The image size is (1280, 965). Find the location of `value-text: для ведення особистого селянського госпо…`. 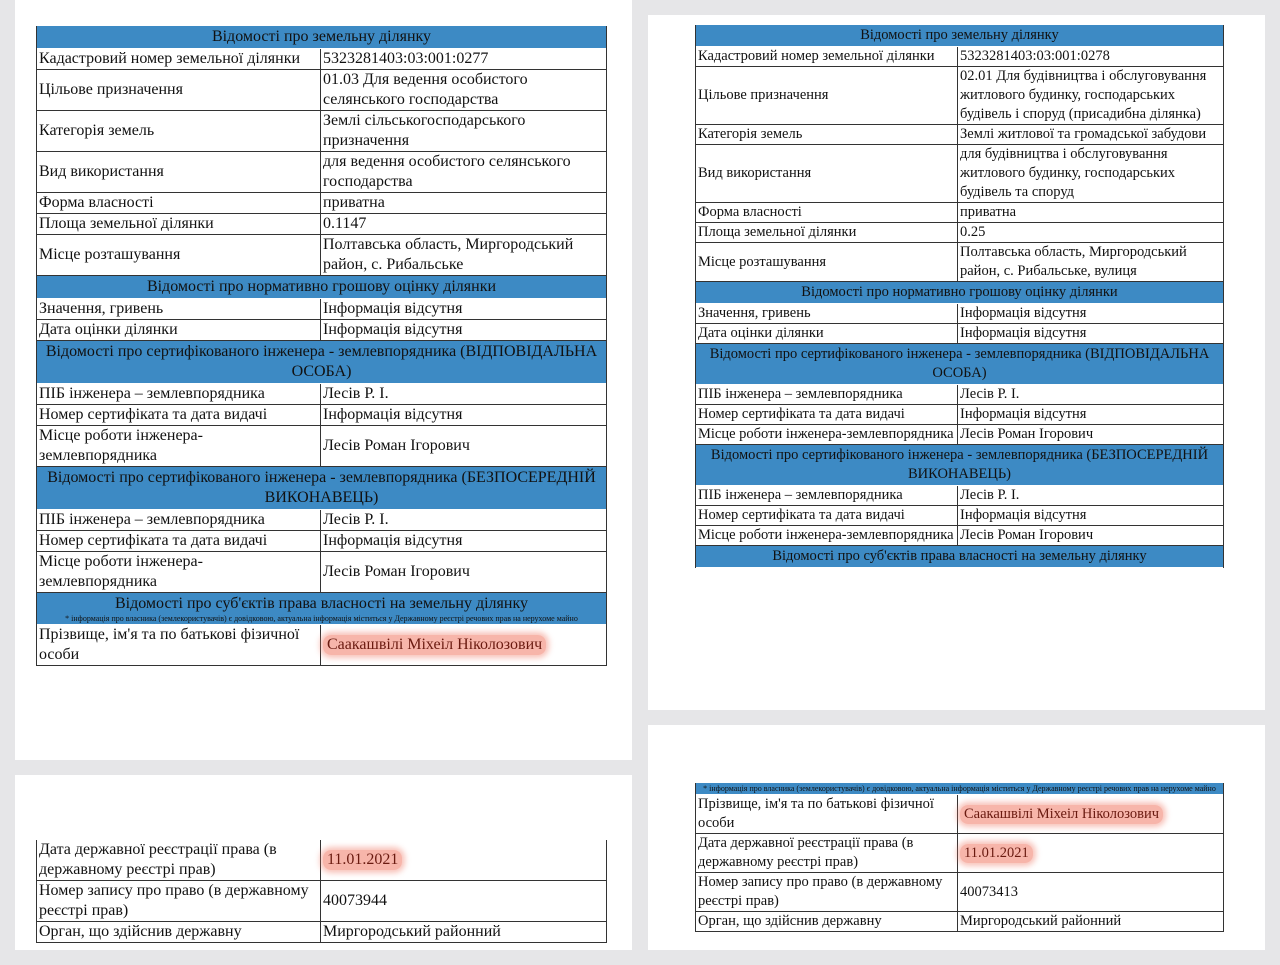

value-text: для ведення особистого селянського госпо… is located at coordinates (447, 171).